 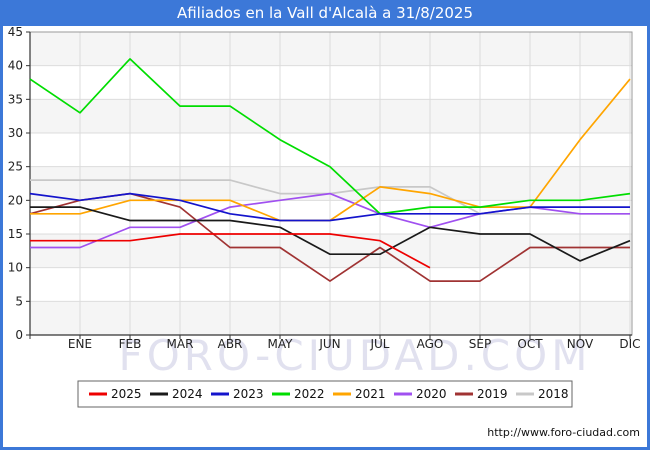 I want to click on y-label-45: 45, so click(x=15, y=32).